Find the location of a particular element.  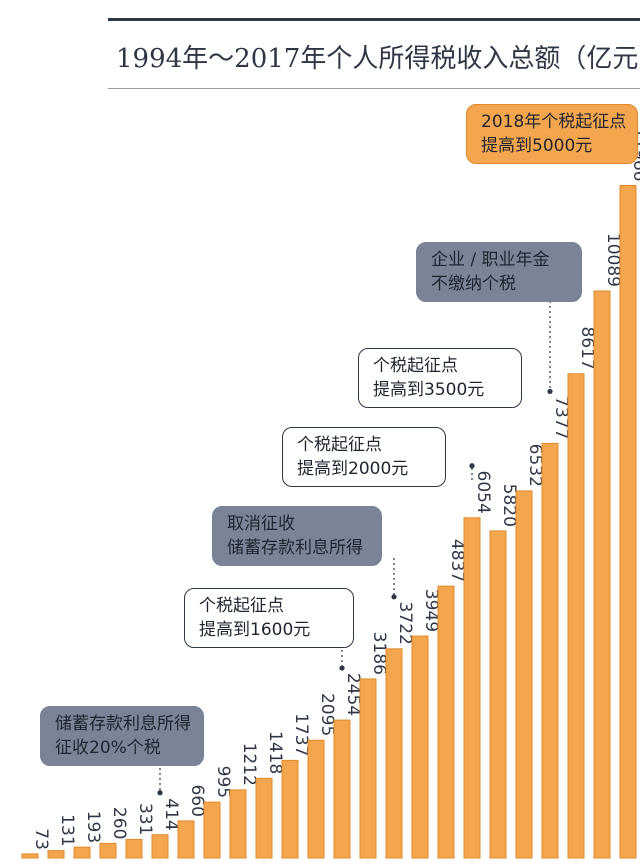

bar-1997 is located at coordinates (108, 850).